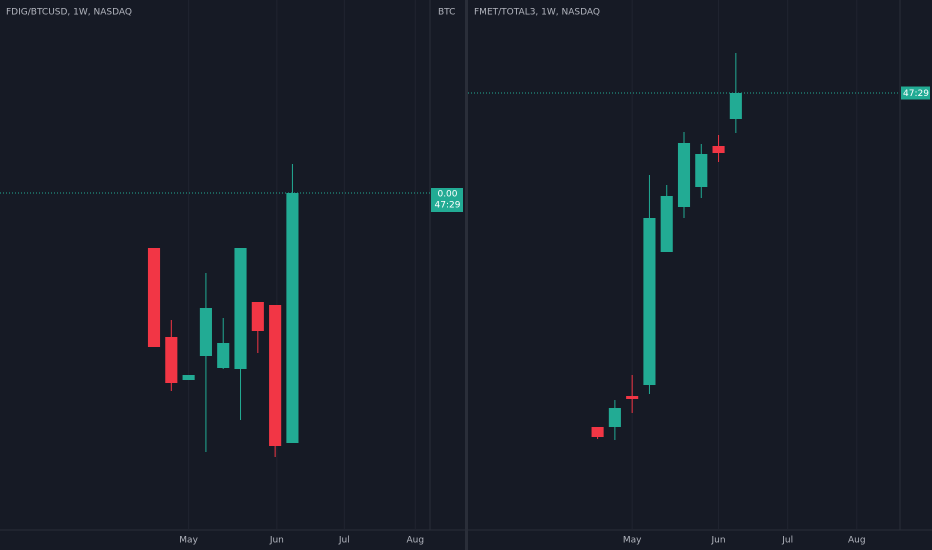 The width and height of the screenshot is (932, 550). Describe the element at coordinates (537, 13) in the screenshot. I see `chart-title: FMET/TOTAL3, 1W, NASDAQ` at that location.